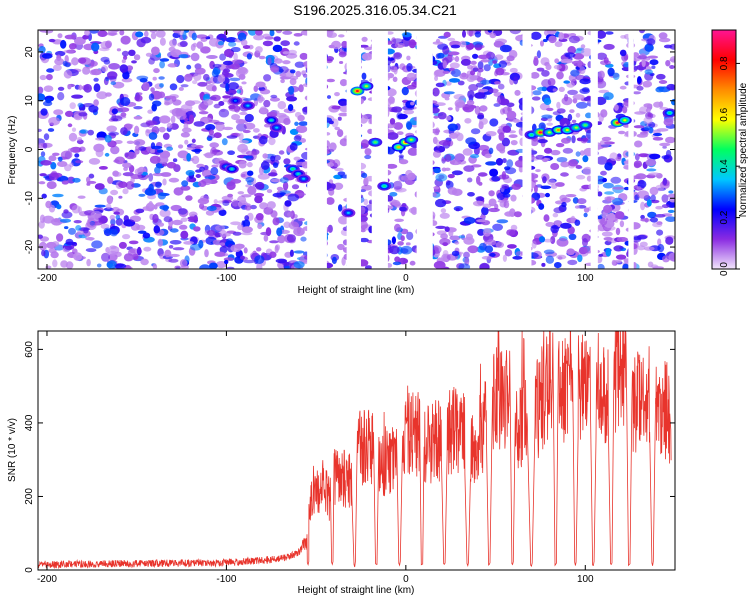 The image size is (750, 600). Describe the element at coordinates (29, 101) in the screenshot. I see `heatmap-y-tick-label: 10` at that location.